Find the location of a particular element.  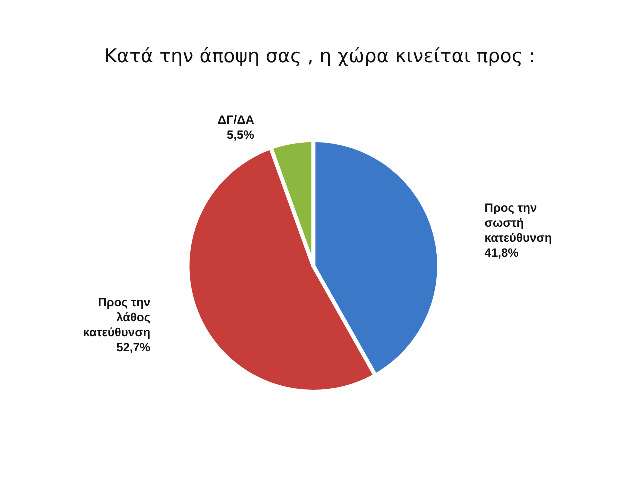

data-label: 41,8% is located at coordinates (502, 253).